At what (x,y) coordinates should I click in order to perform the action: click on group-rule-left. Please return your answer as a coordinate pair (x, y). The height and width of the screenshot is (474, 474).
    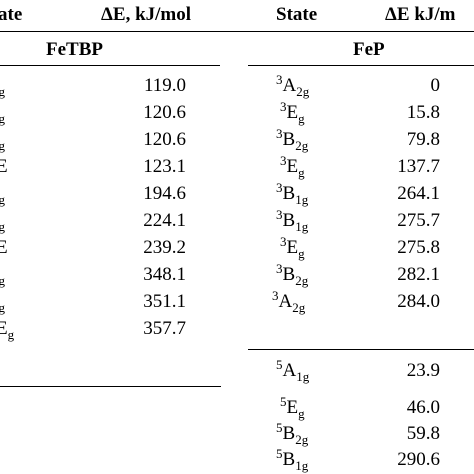
    Looking at the image, I should click on (110, 65).